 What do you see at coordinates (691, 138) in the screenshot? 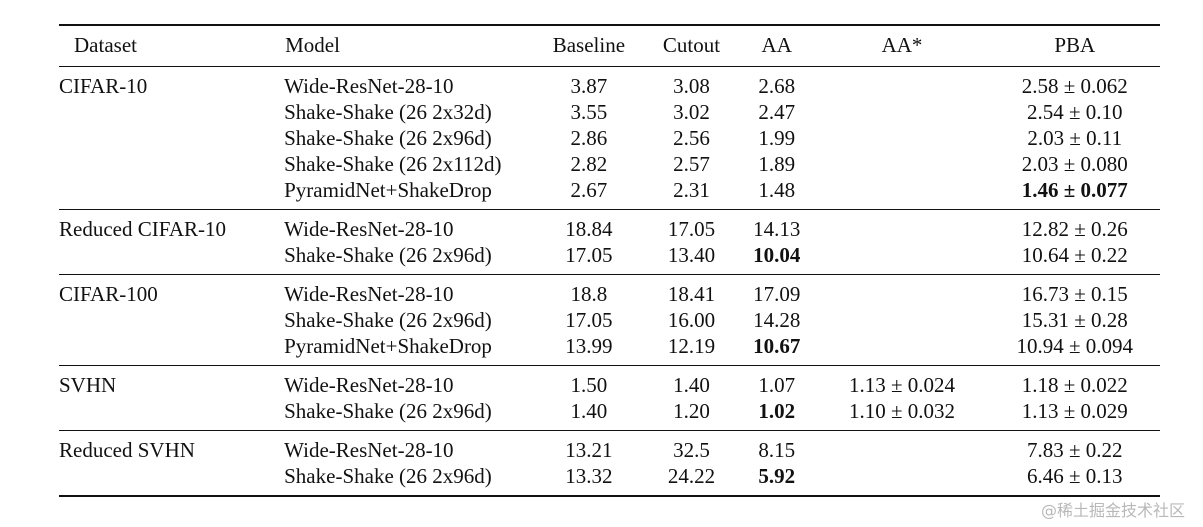
I see `cell-cutout: 2.56` at bounding box center [691, 138].